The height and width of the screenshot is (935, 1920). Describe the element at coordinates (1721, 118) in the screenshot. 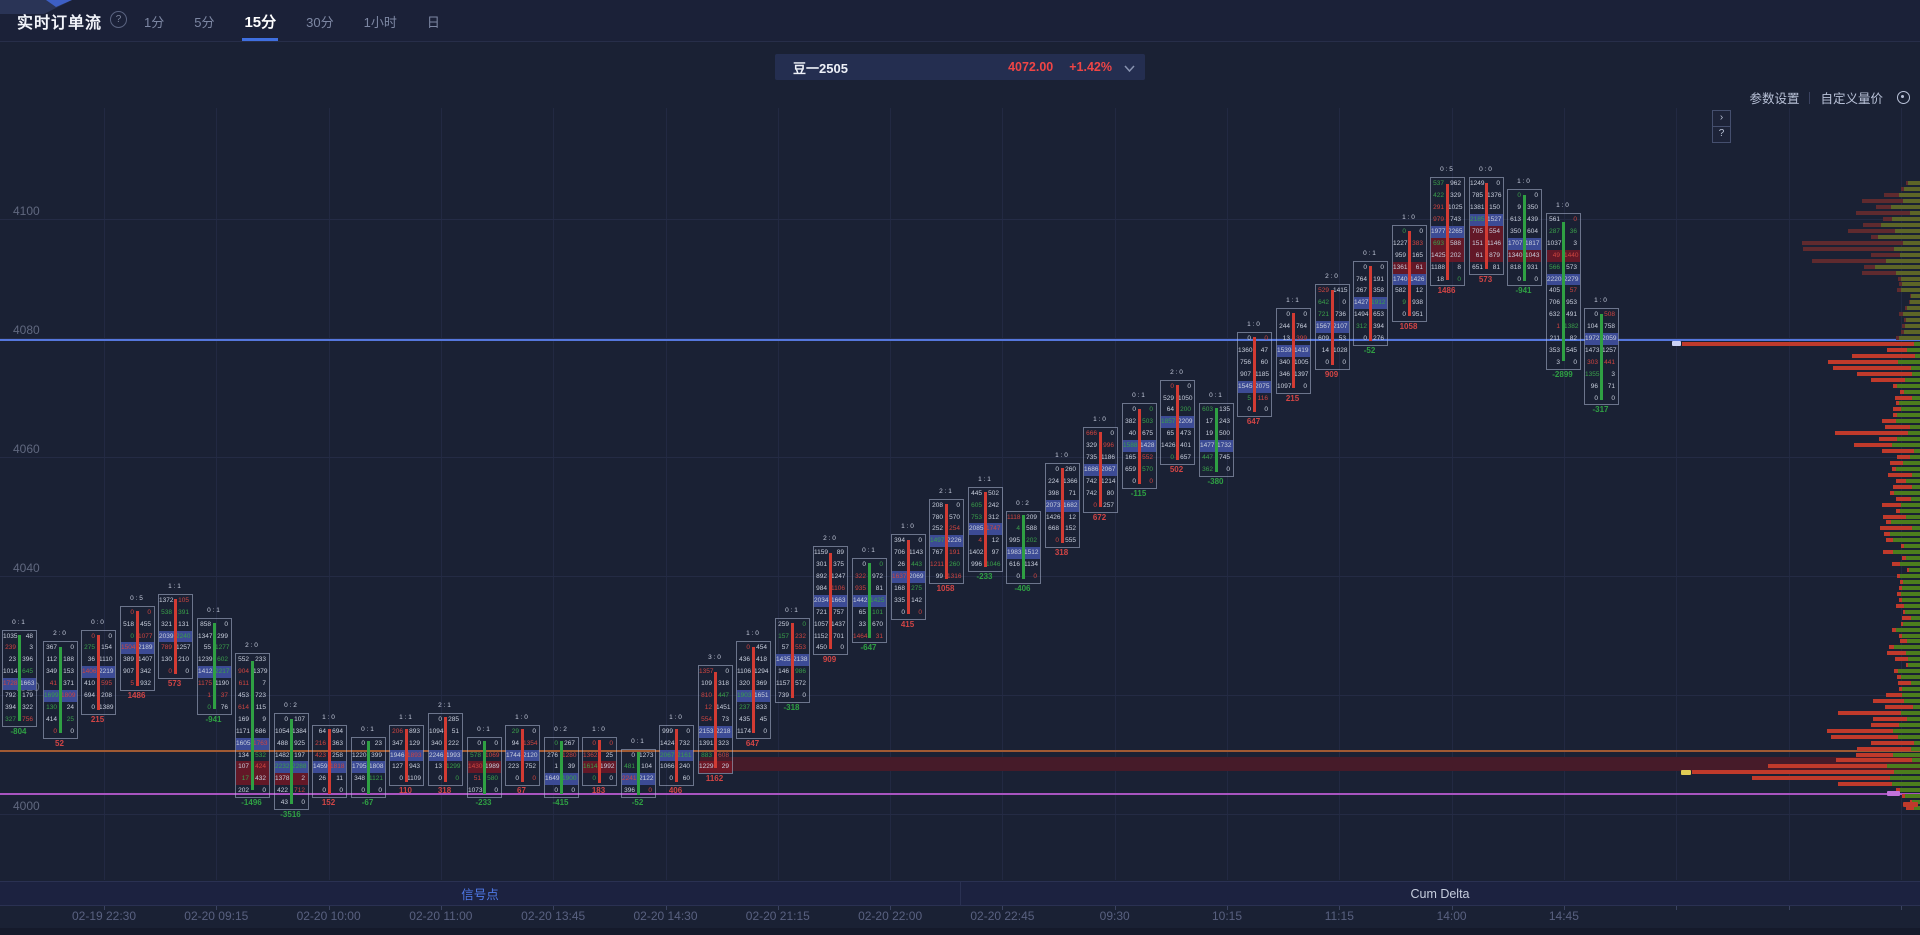

I see `expand-panel-button: ›` at that location.